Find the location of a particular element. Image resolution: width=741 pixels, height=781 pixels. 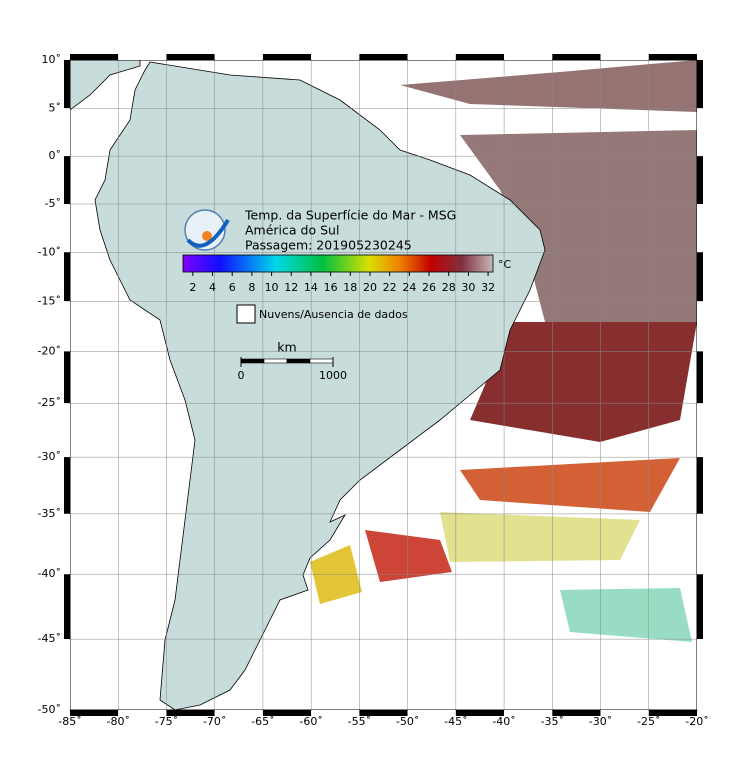

colorbar-tick-label: 32 is located at coordinates (488, 287).